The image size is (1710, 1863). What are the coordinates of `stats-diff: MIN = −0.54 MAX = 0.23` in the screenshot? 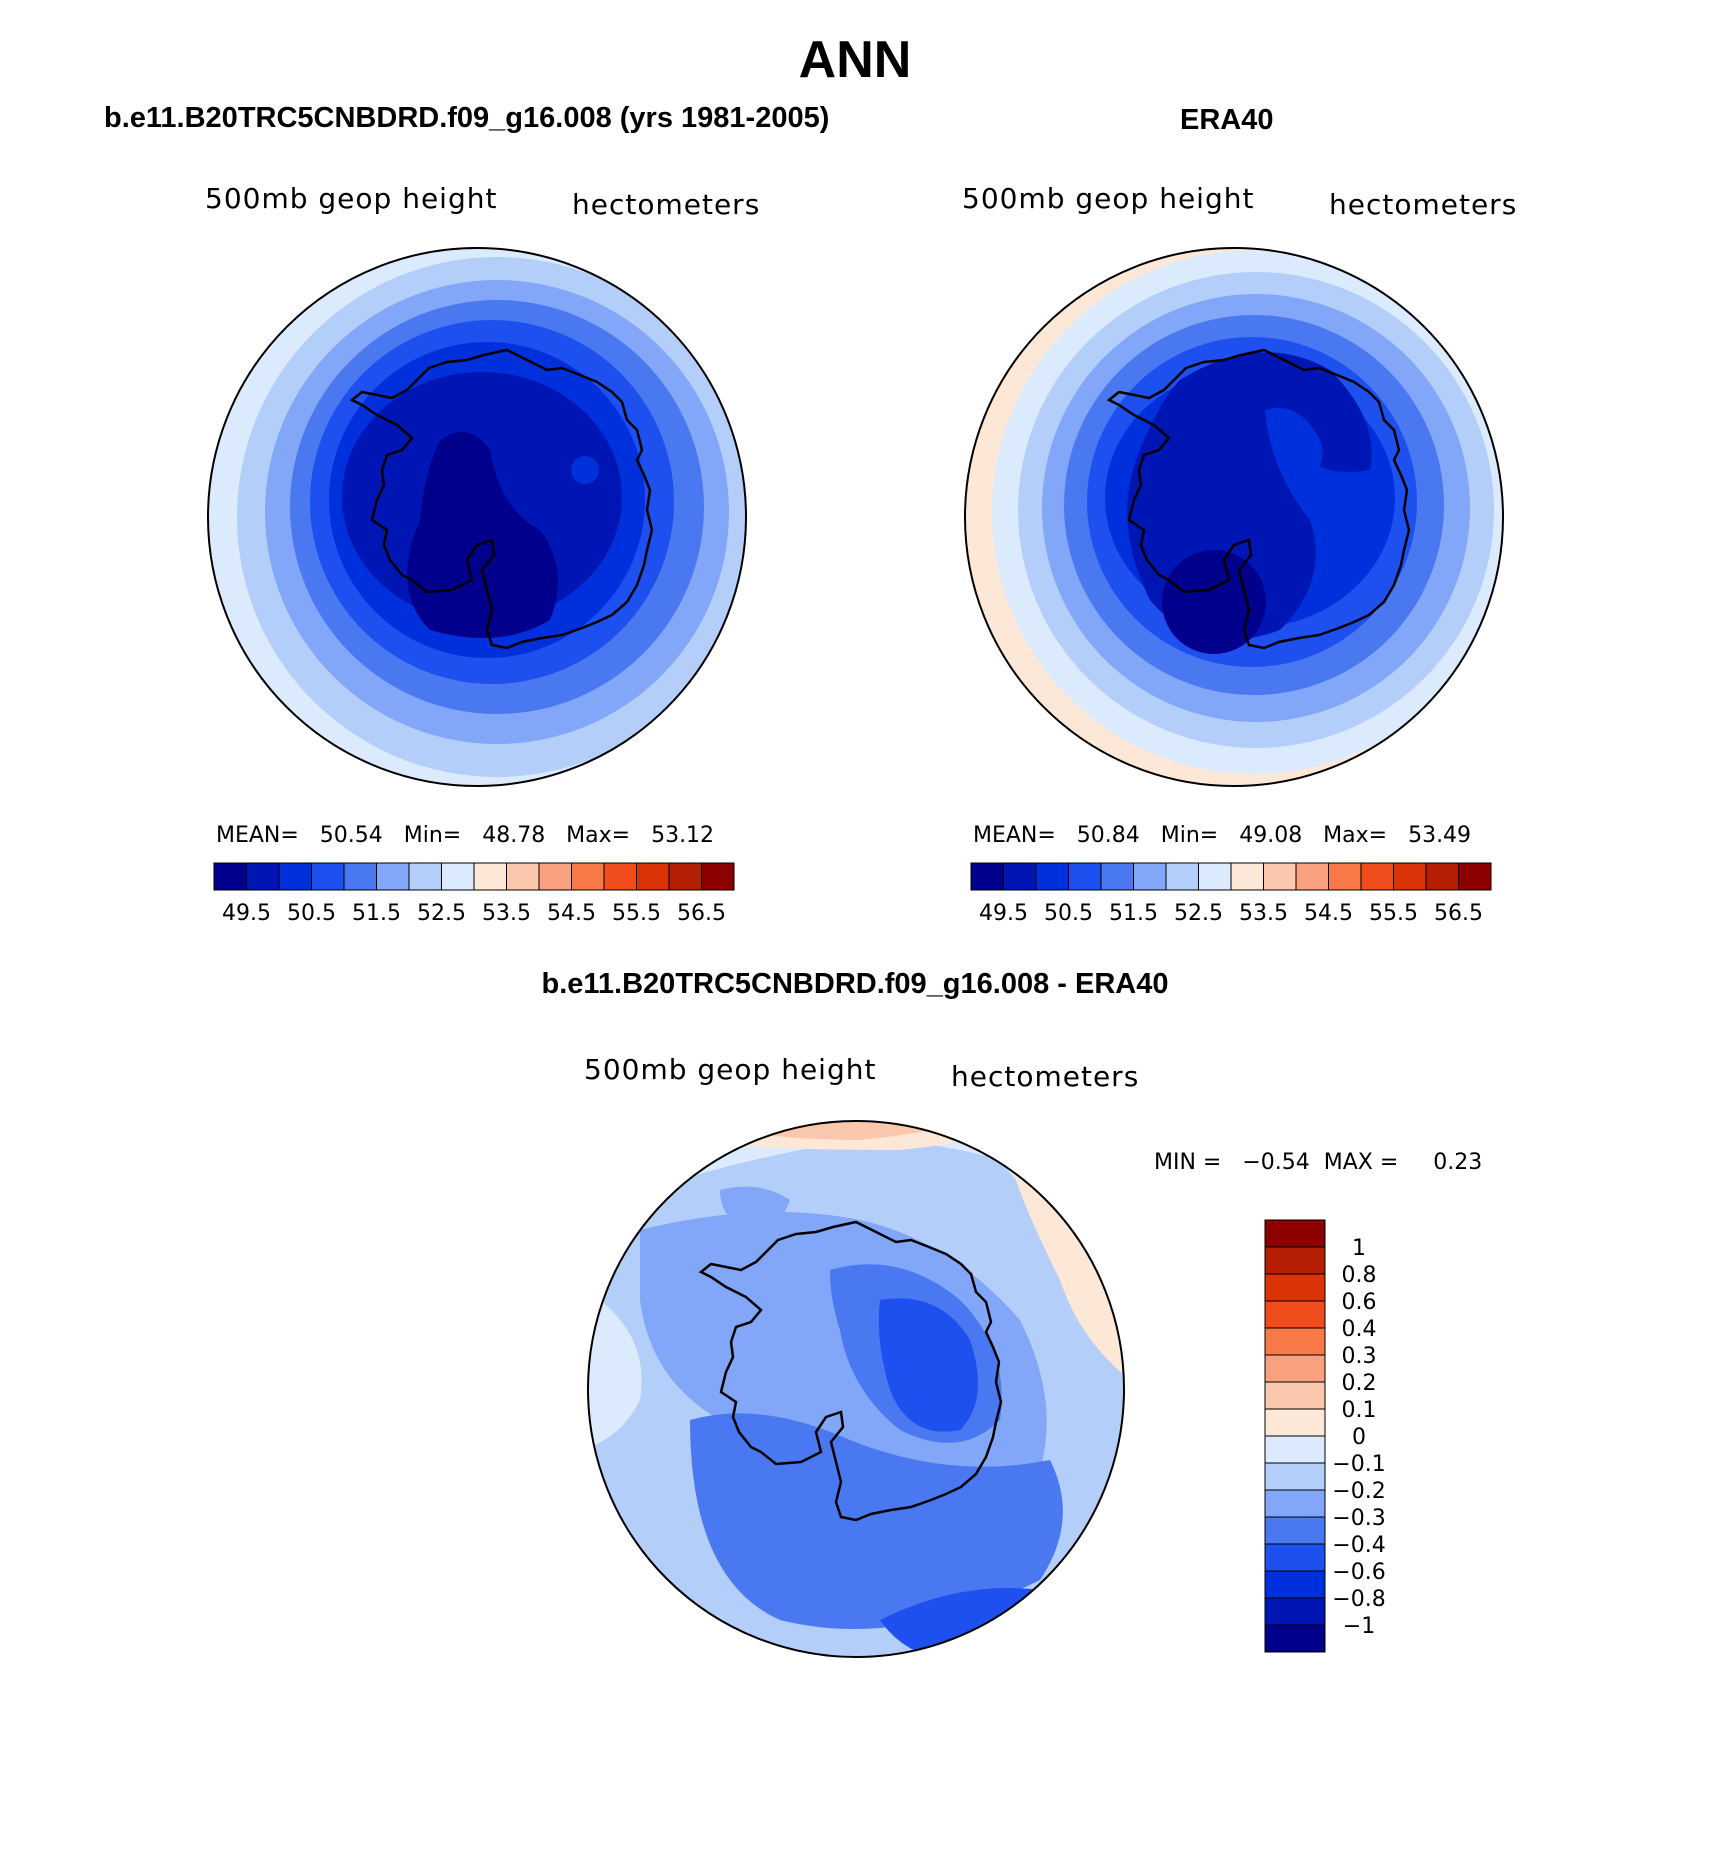 It's located at (1318, 1162).